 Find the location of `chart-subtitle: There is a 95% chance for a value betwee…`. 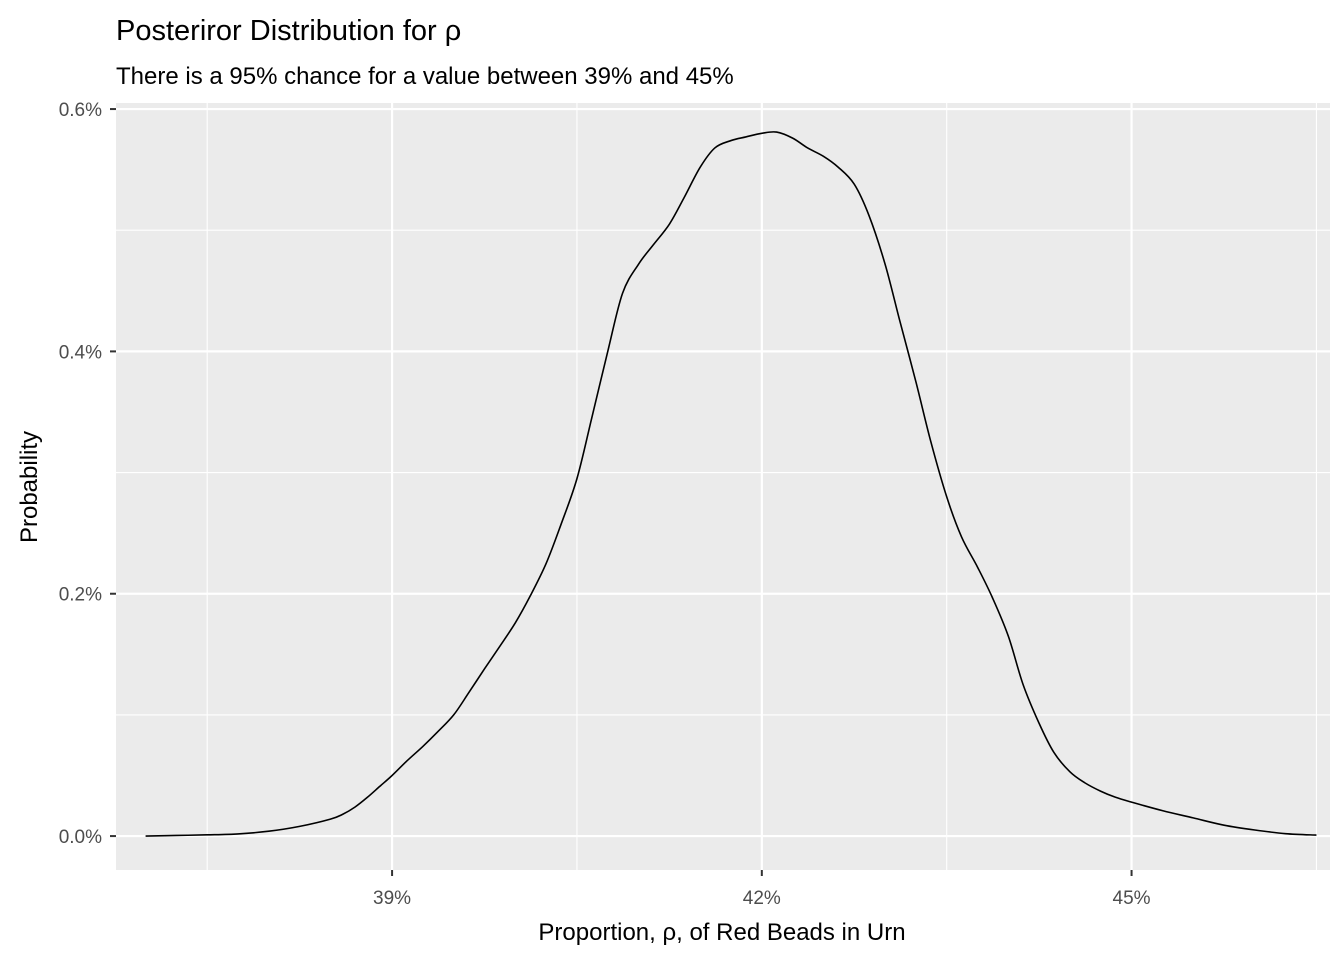

chart-subtitle: There is a 95% chance for a value betwee… is located at coordinates (425, 76).